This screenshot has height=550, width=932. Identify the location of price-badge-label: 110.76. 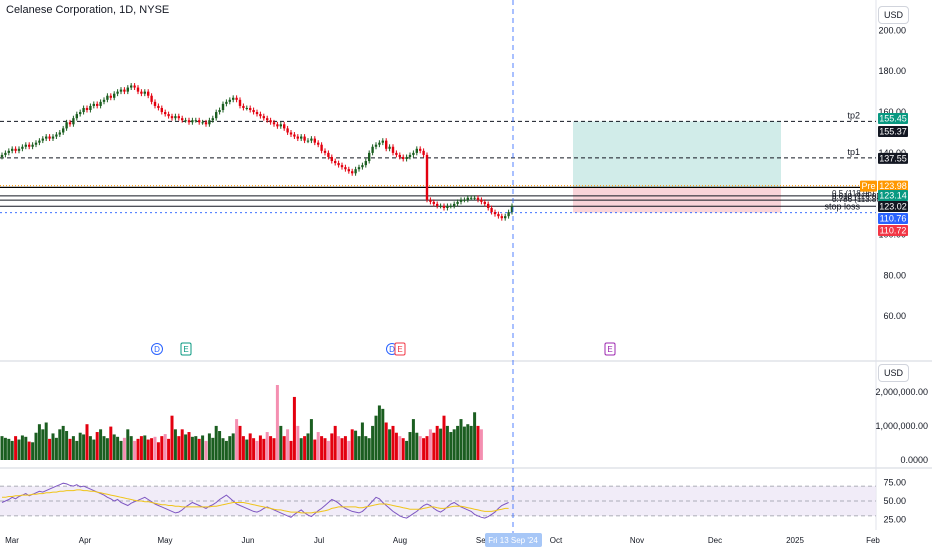
(893, 219).